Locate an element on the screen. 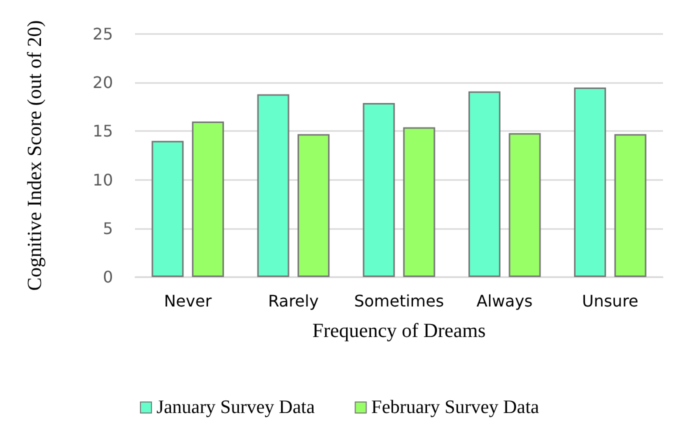 The image size is (679, 434). y-tick-label: 15 is located at coordinates (102, 131).